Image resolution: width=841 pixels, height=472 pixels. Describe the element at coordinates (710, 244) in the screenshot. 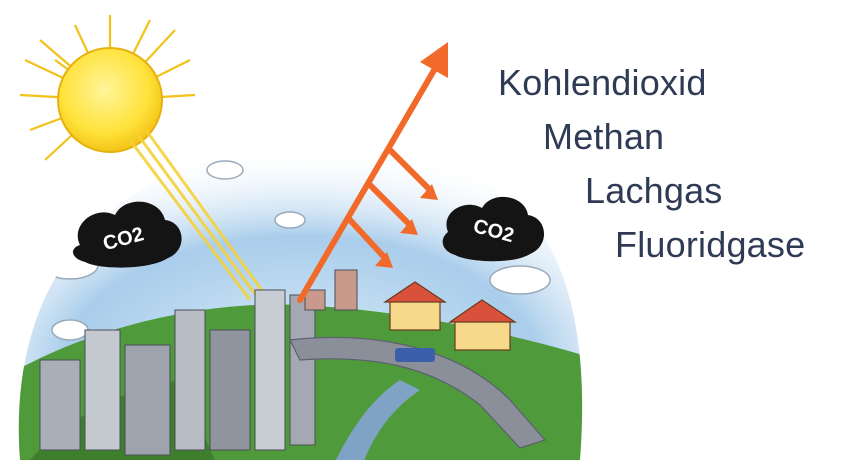

I see `gas-label-fluoridgase: Fluoridgase` at that location.